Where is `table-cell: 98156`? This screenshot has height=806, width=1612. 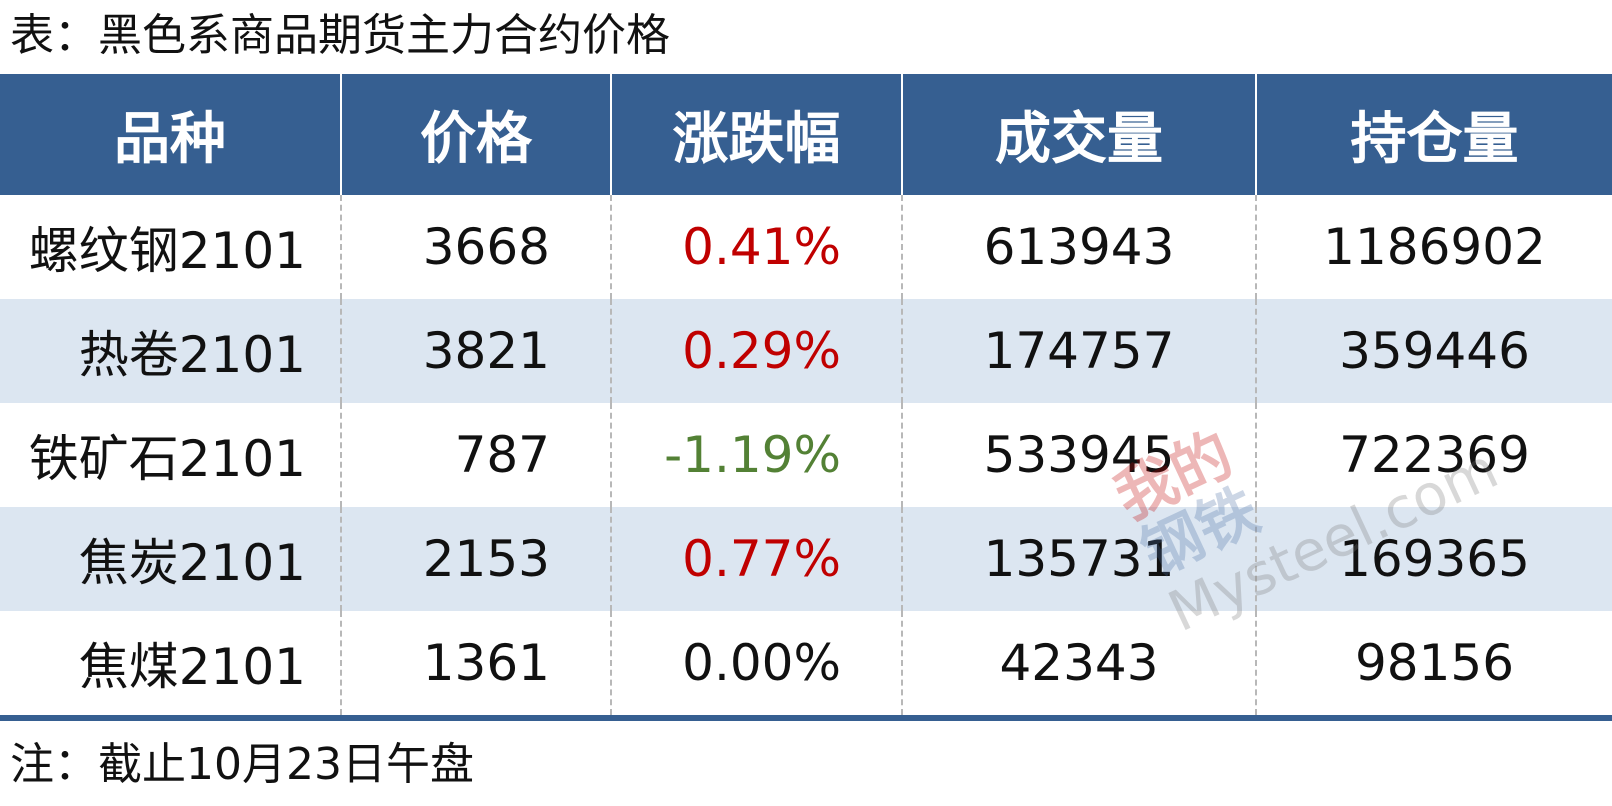 table-cell: 98156 is located at coordinates (1433, 664).